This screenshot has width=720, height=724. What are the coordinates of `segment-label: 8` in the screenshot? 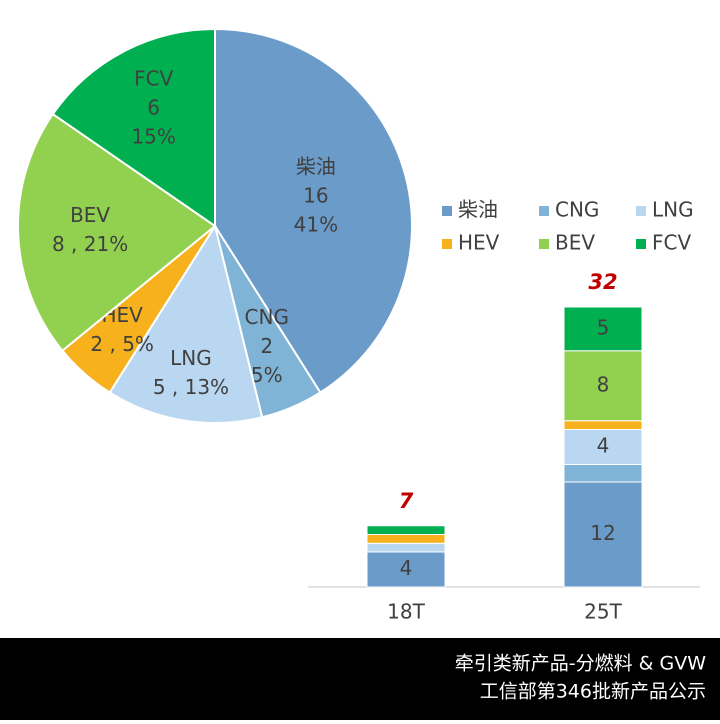 It's located at (603, 384).